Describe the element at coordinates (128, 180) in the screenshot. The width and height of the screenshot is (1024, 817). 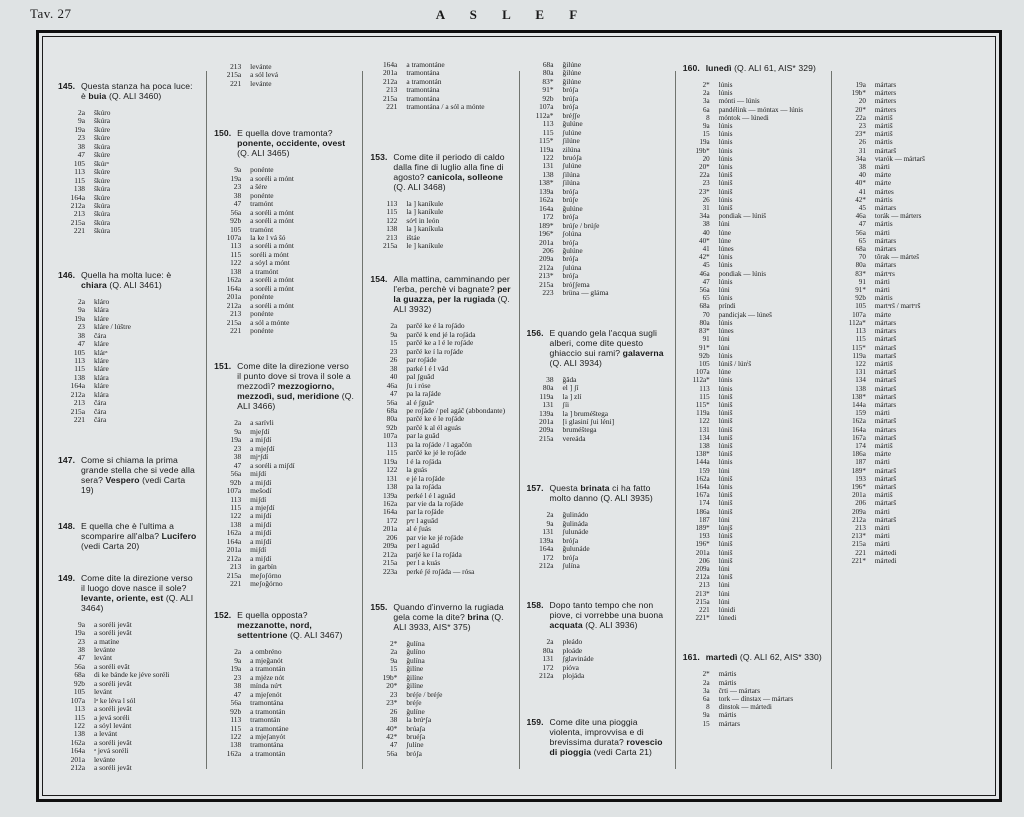
I see `entry-row: 115 škúre` at that location.